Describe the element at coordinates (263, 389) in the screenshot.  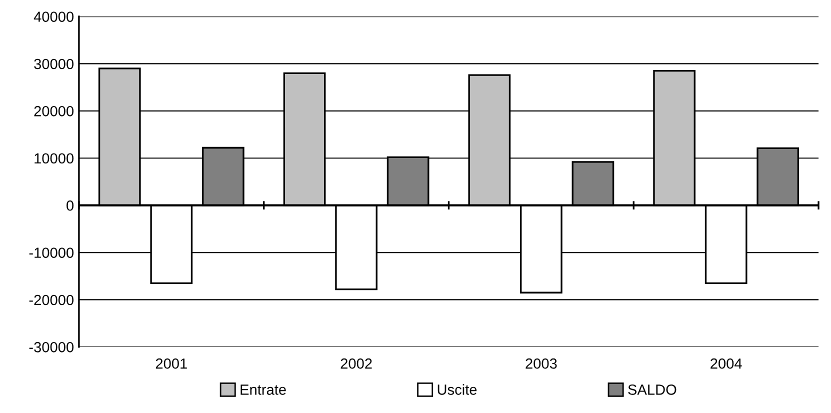
I see `legend-label: Entrate` at that location.